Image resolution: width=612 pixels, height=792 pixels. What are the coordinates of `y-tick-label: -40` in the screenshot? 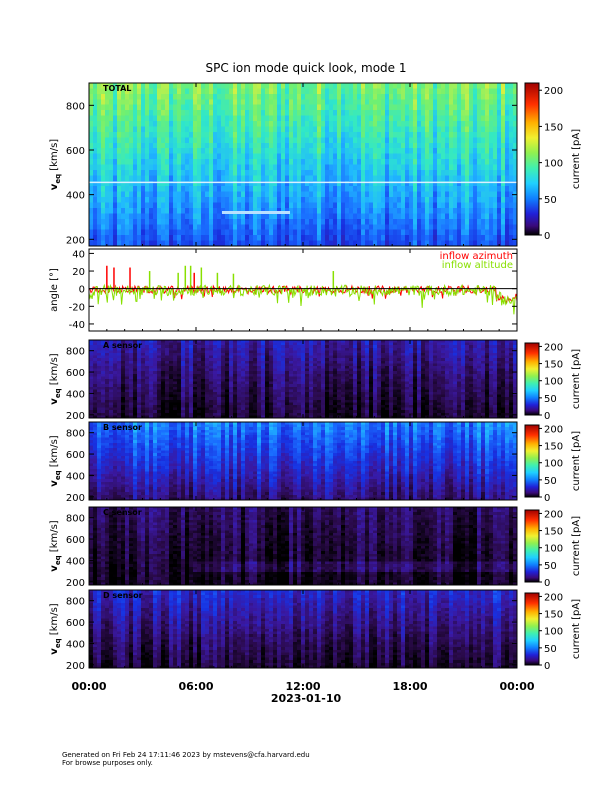 It's located at (77, 325).